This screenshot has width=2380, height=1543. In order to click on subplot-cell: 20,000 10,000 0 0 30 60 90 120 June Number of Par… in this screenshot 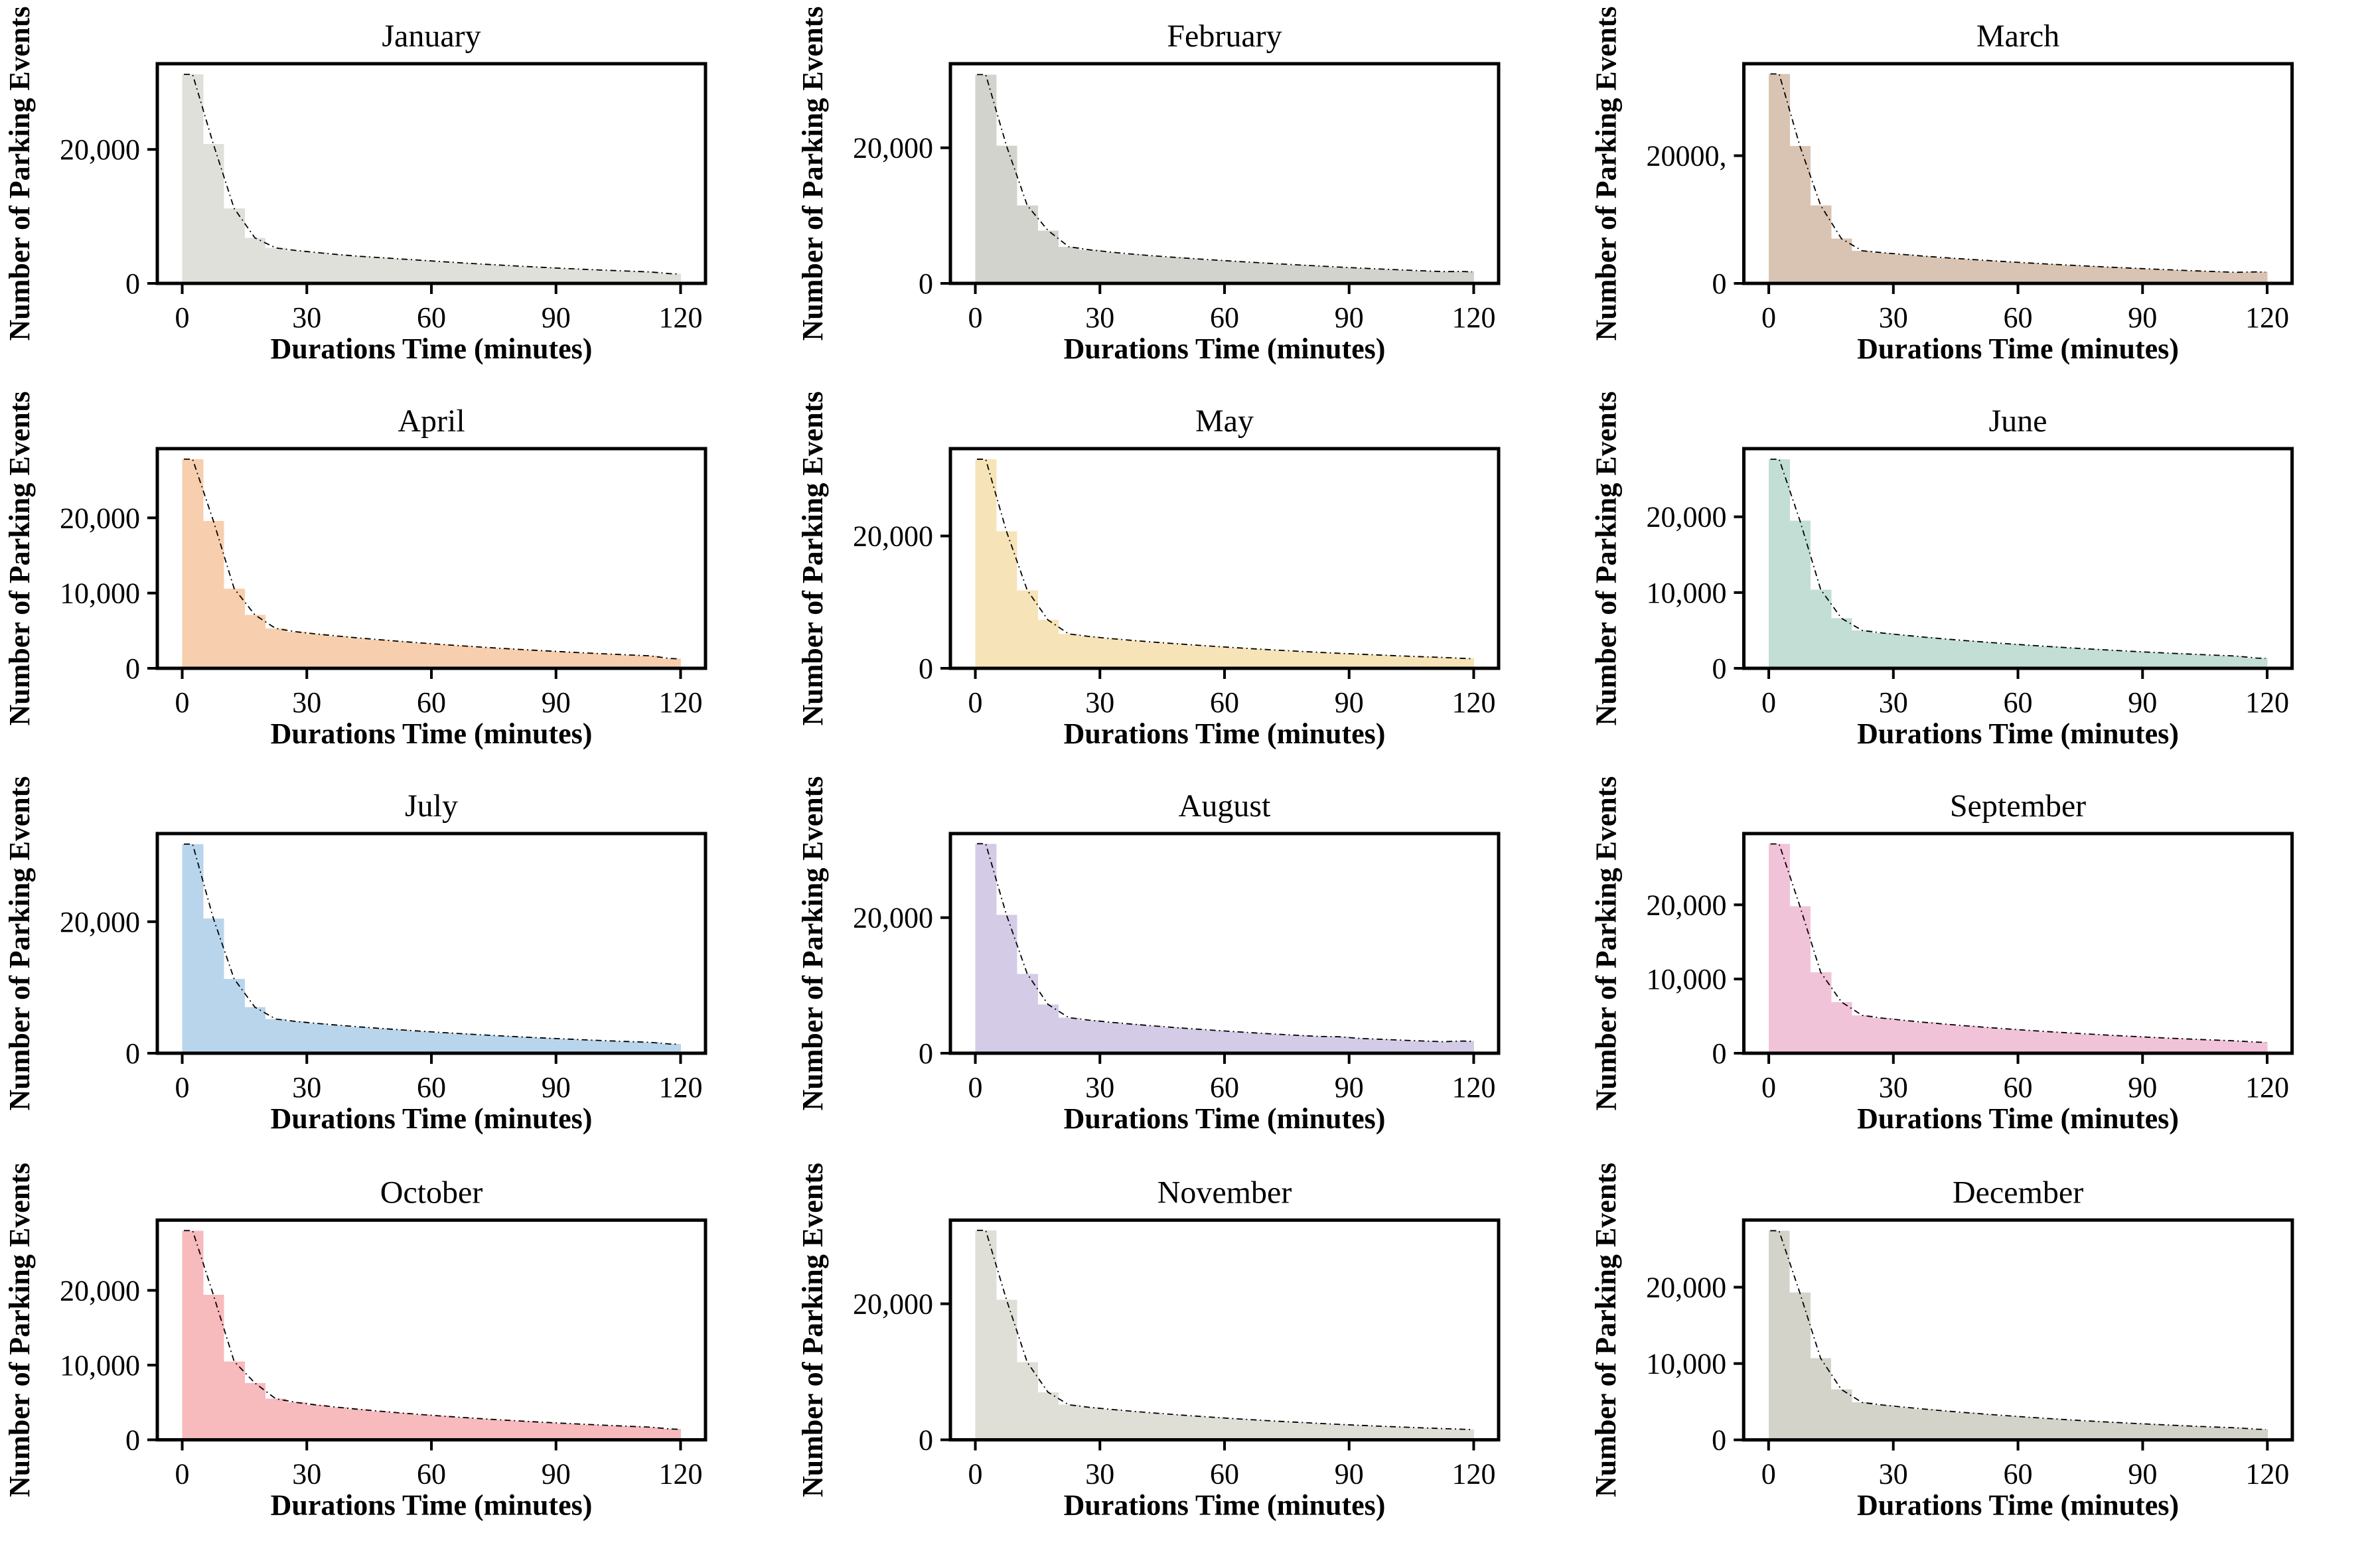, I will do `click(1983, 578)`.